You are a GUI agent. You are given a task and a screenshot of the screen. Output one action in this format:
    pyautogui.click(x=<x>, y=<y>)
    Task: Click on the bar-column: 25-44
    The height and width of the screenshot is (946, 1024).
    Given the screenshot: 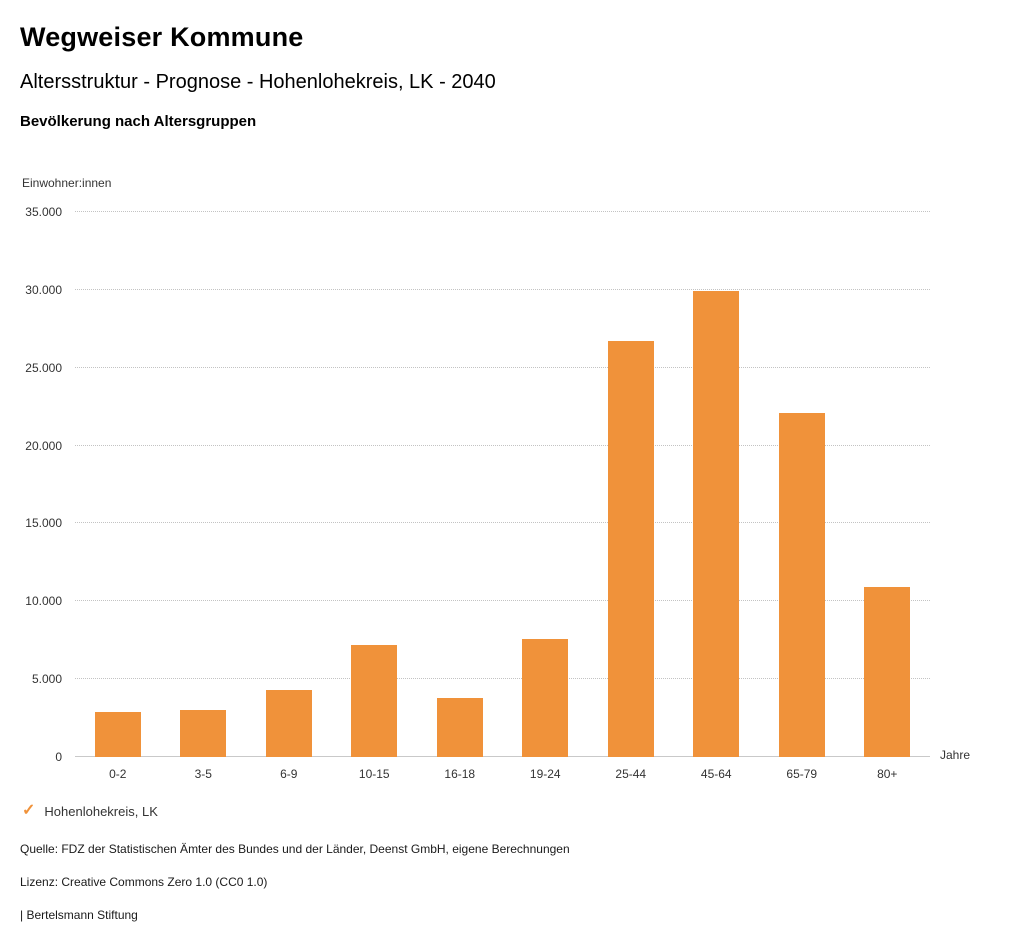 What is the action you would take?
    pyautogui.click(x=631, y=496)
    